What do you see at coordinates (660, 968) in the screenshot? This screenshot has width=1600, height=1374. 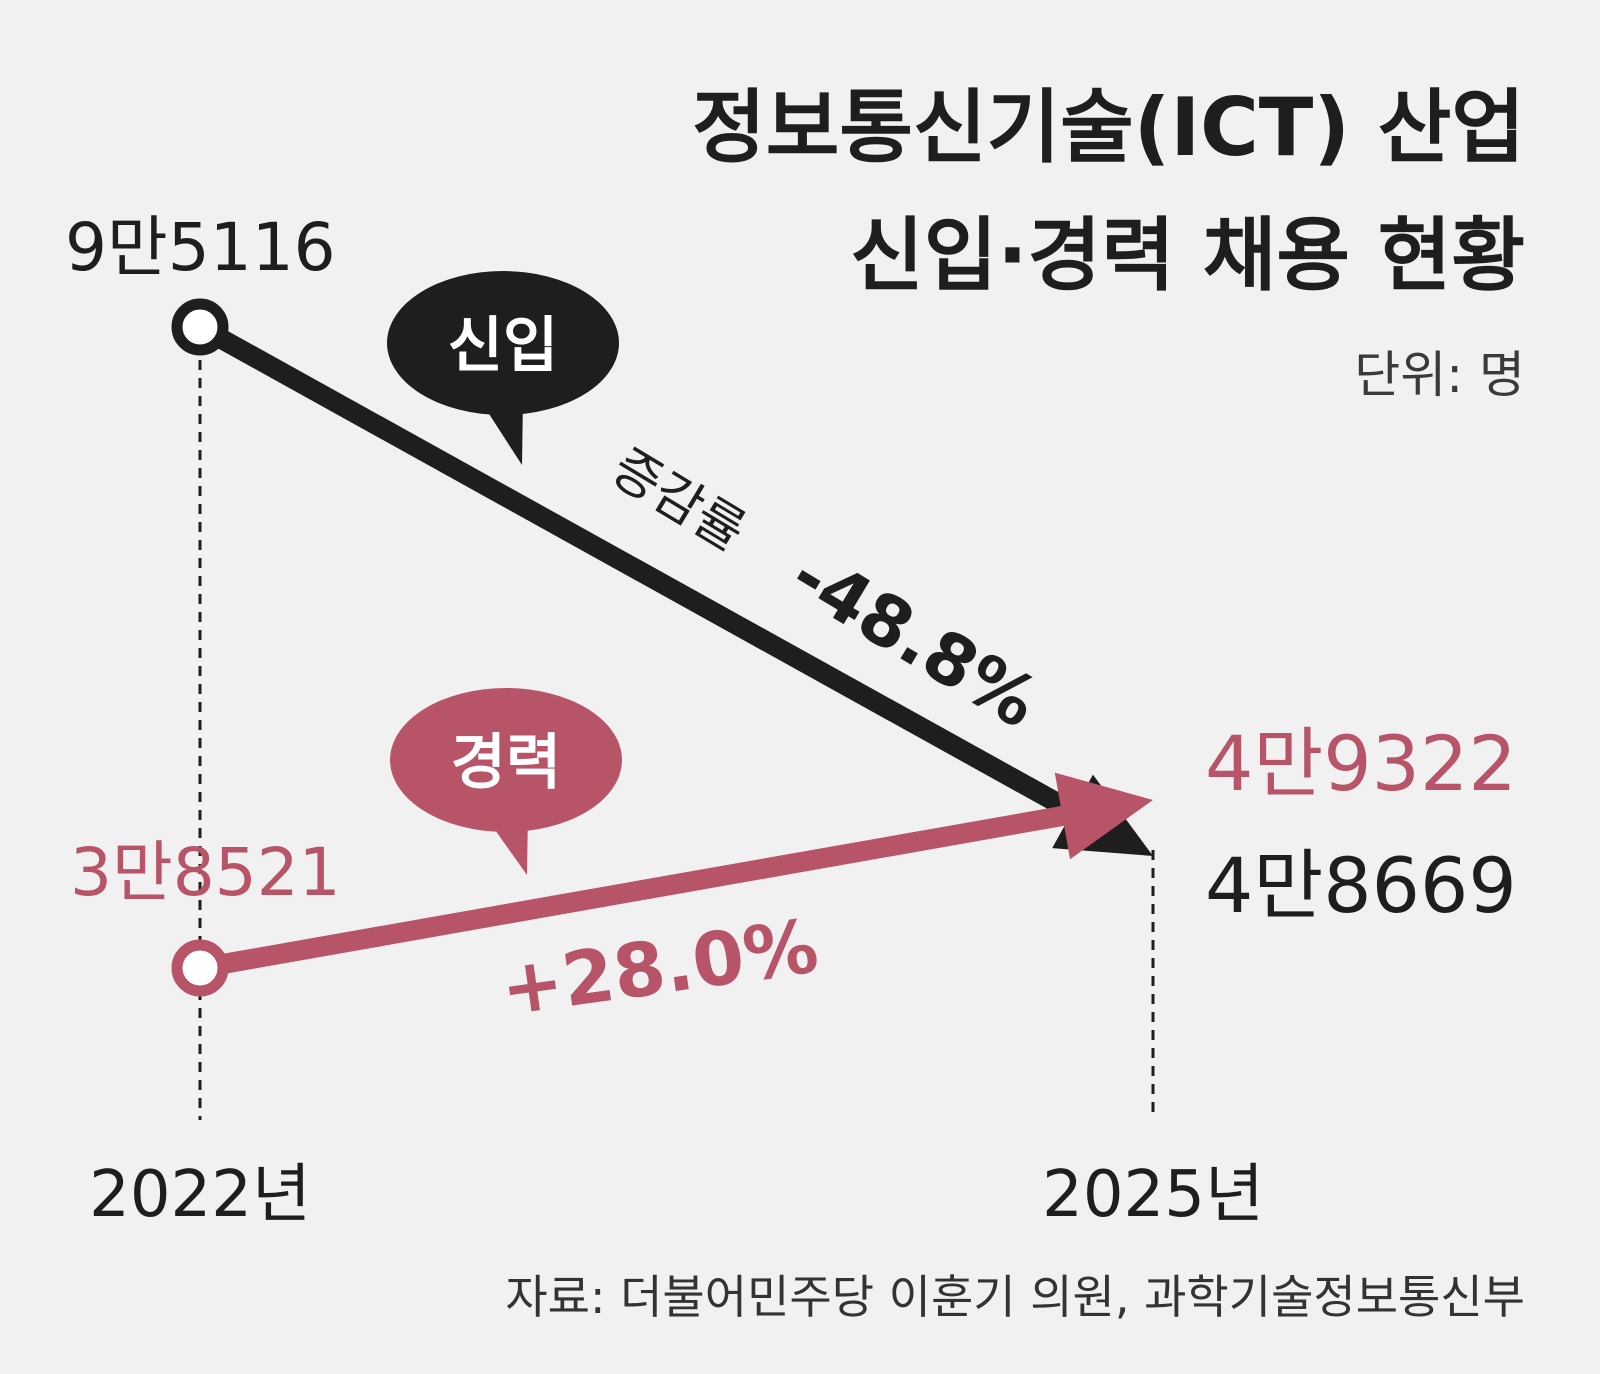 I see `change-rate-experienced-value: +28.0%` at bounding box center [660, 968].